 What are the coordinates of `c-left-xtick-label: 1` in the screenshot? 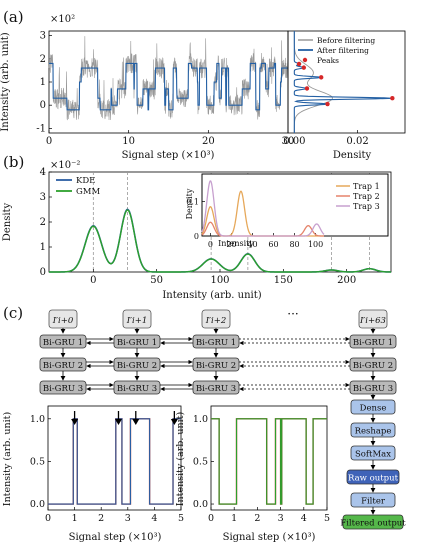 It's located at (75, 518).